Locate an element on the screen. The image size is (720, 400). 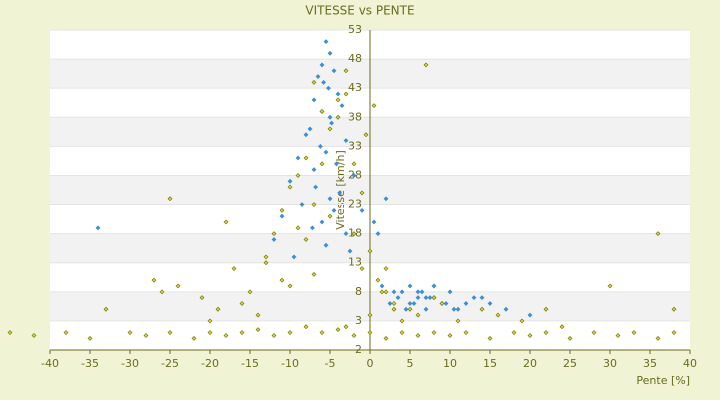
y-tick-label: 8 is located at coordinates (358, 291).